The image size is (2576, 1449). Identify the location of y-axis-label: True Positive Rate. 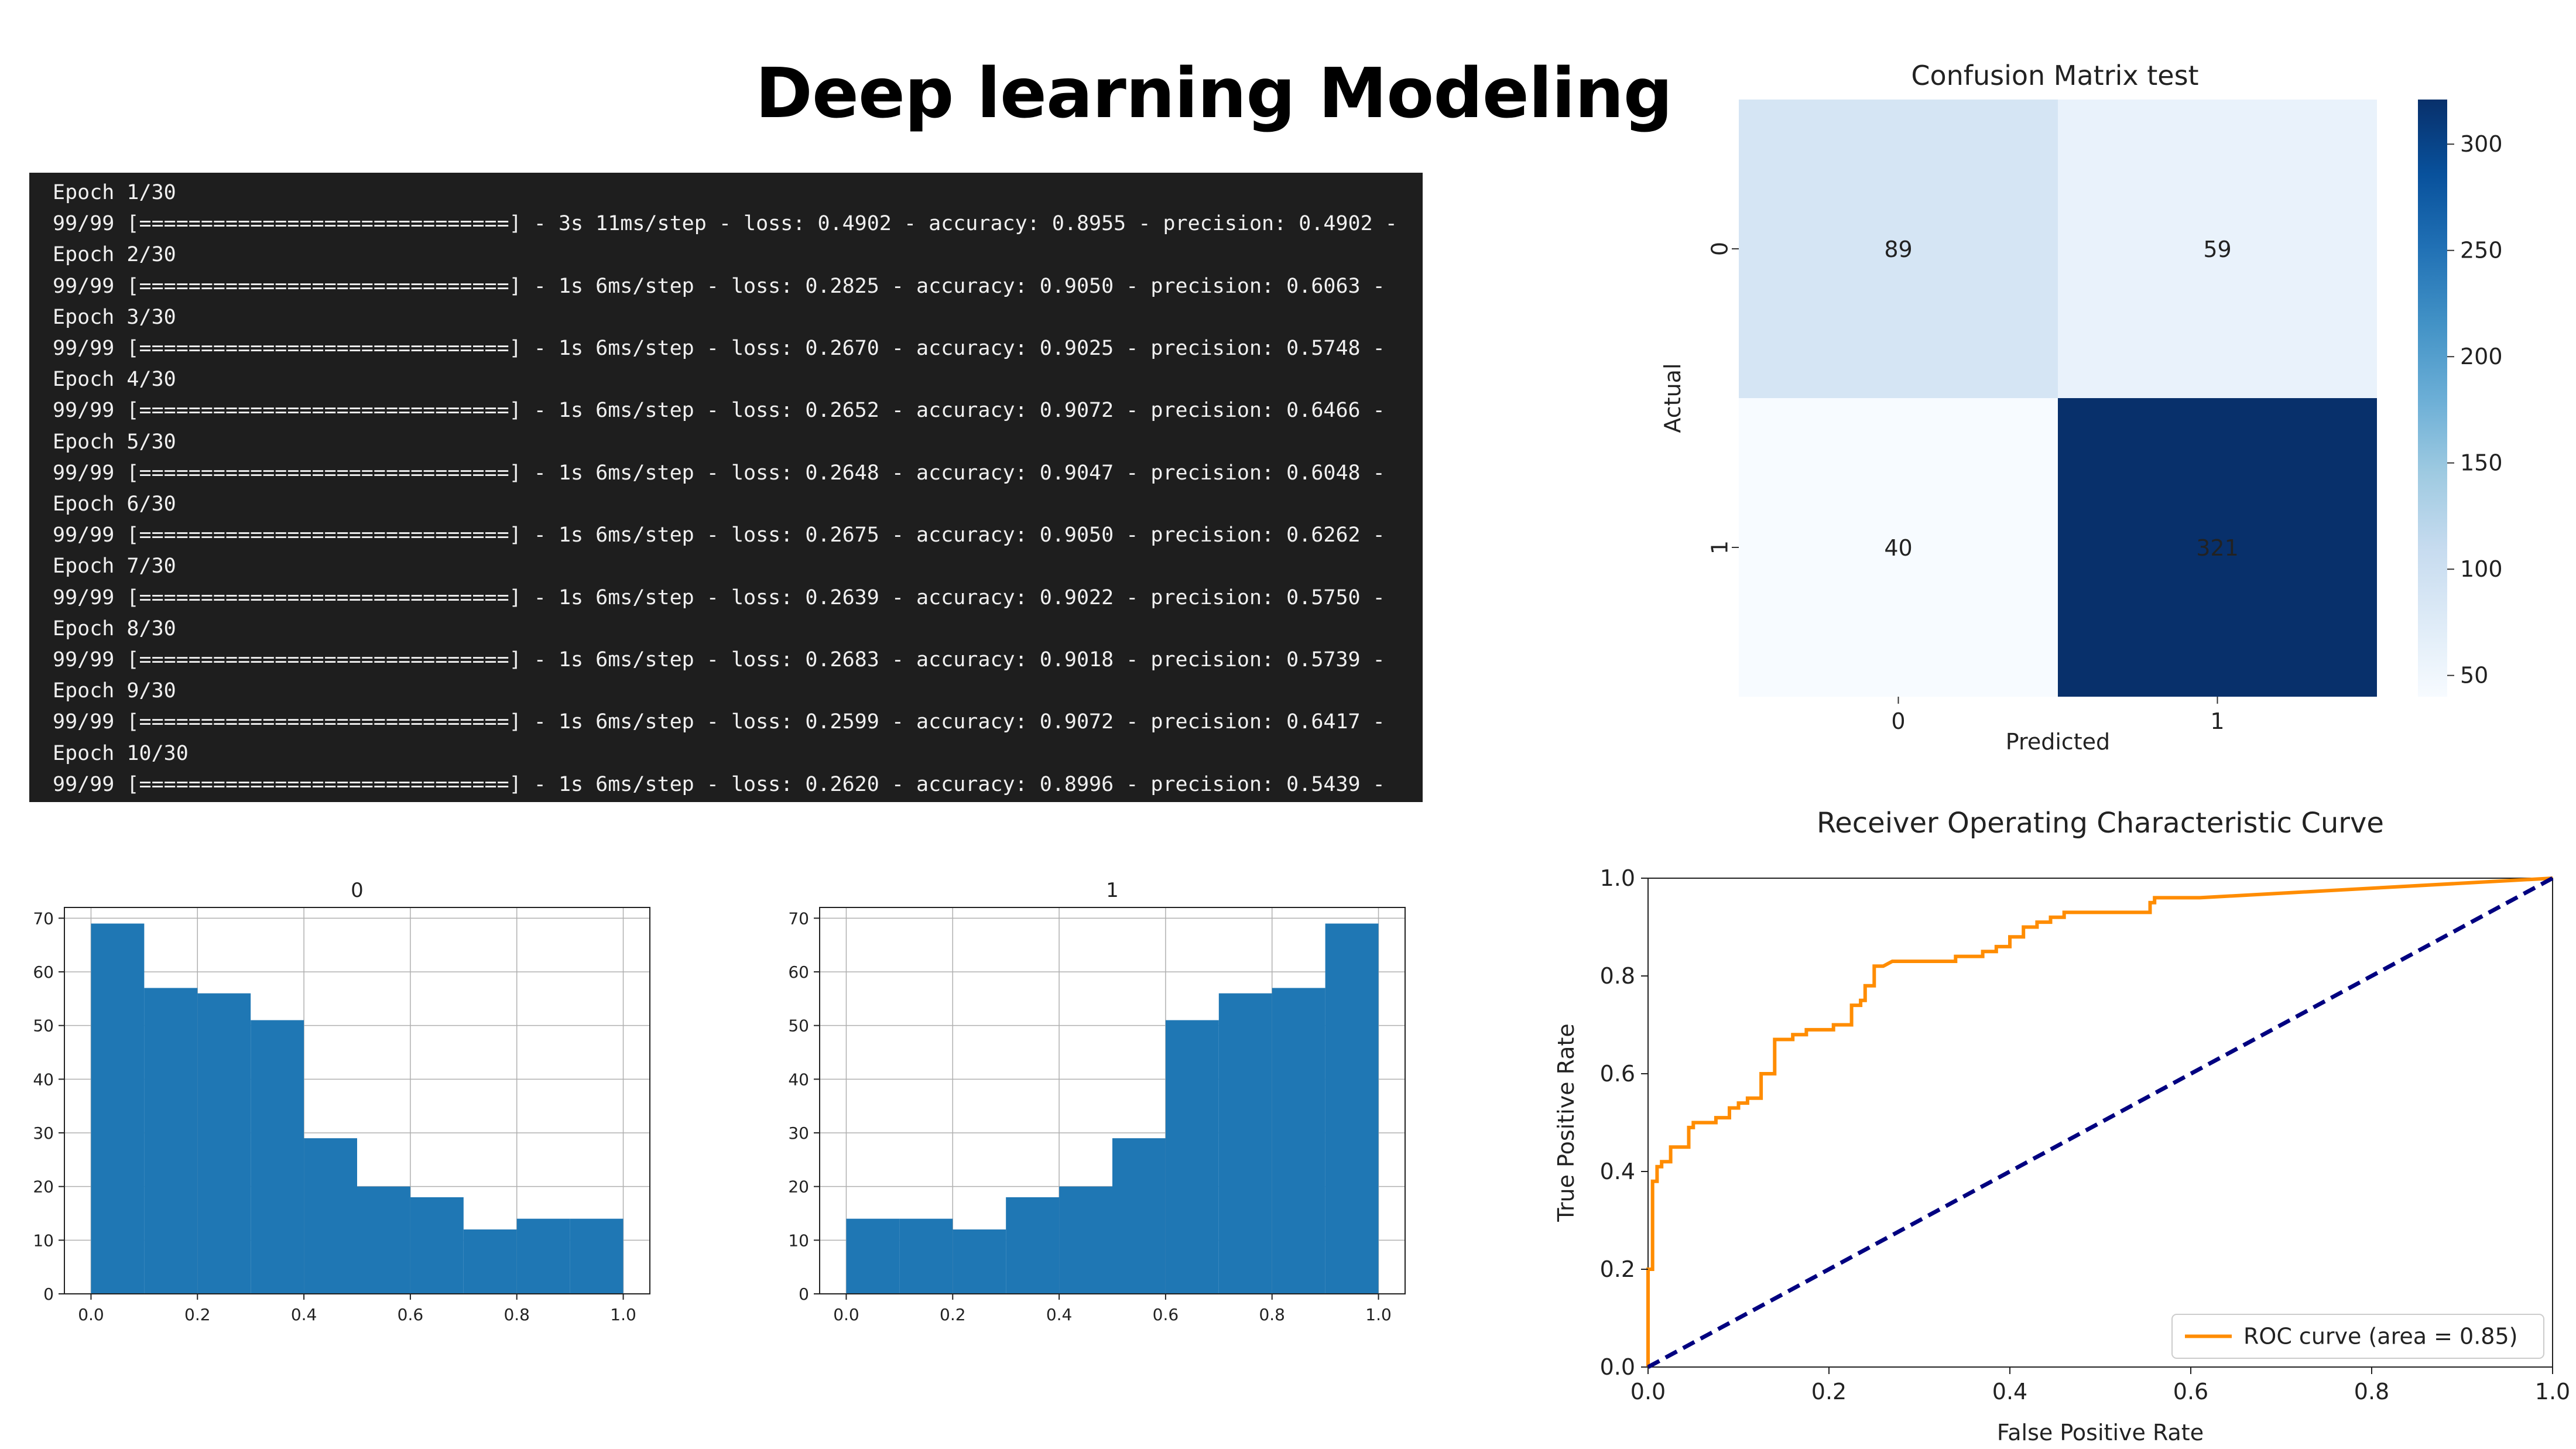
(1566, 1122).